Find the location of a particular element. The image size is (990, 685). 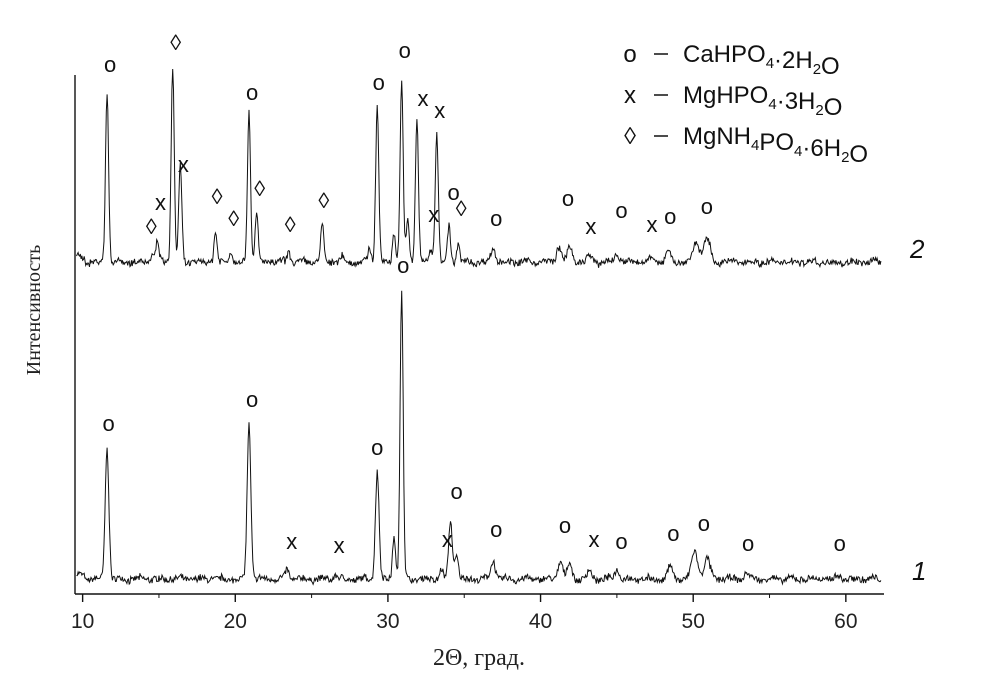

legend: o CaHPO4·2H2O x MgHPO4·3H2O ◊ MgNH4PO4·6H2O is located at coordinates (745, 104).